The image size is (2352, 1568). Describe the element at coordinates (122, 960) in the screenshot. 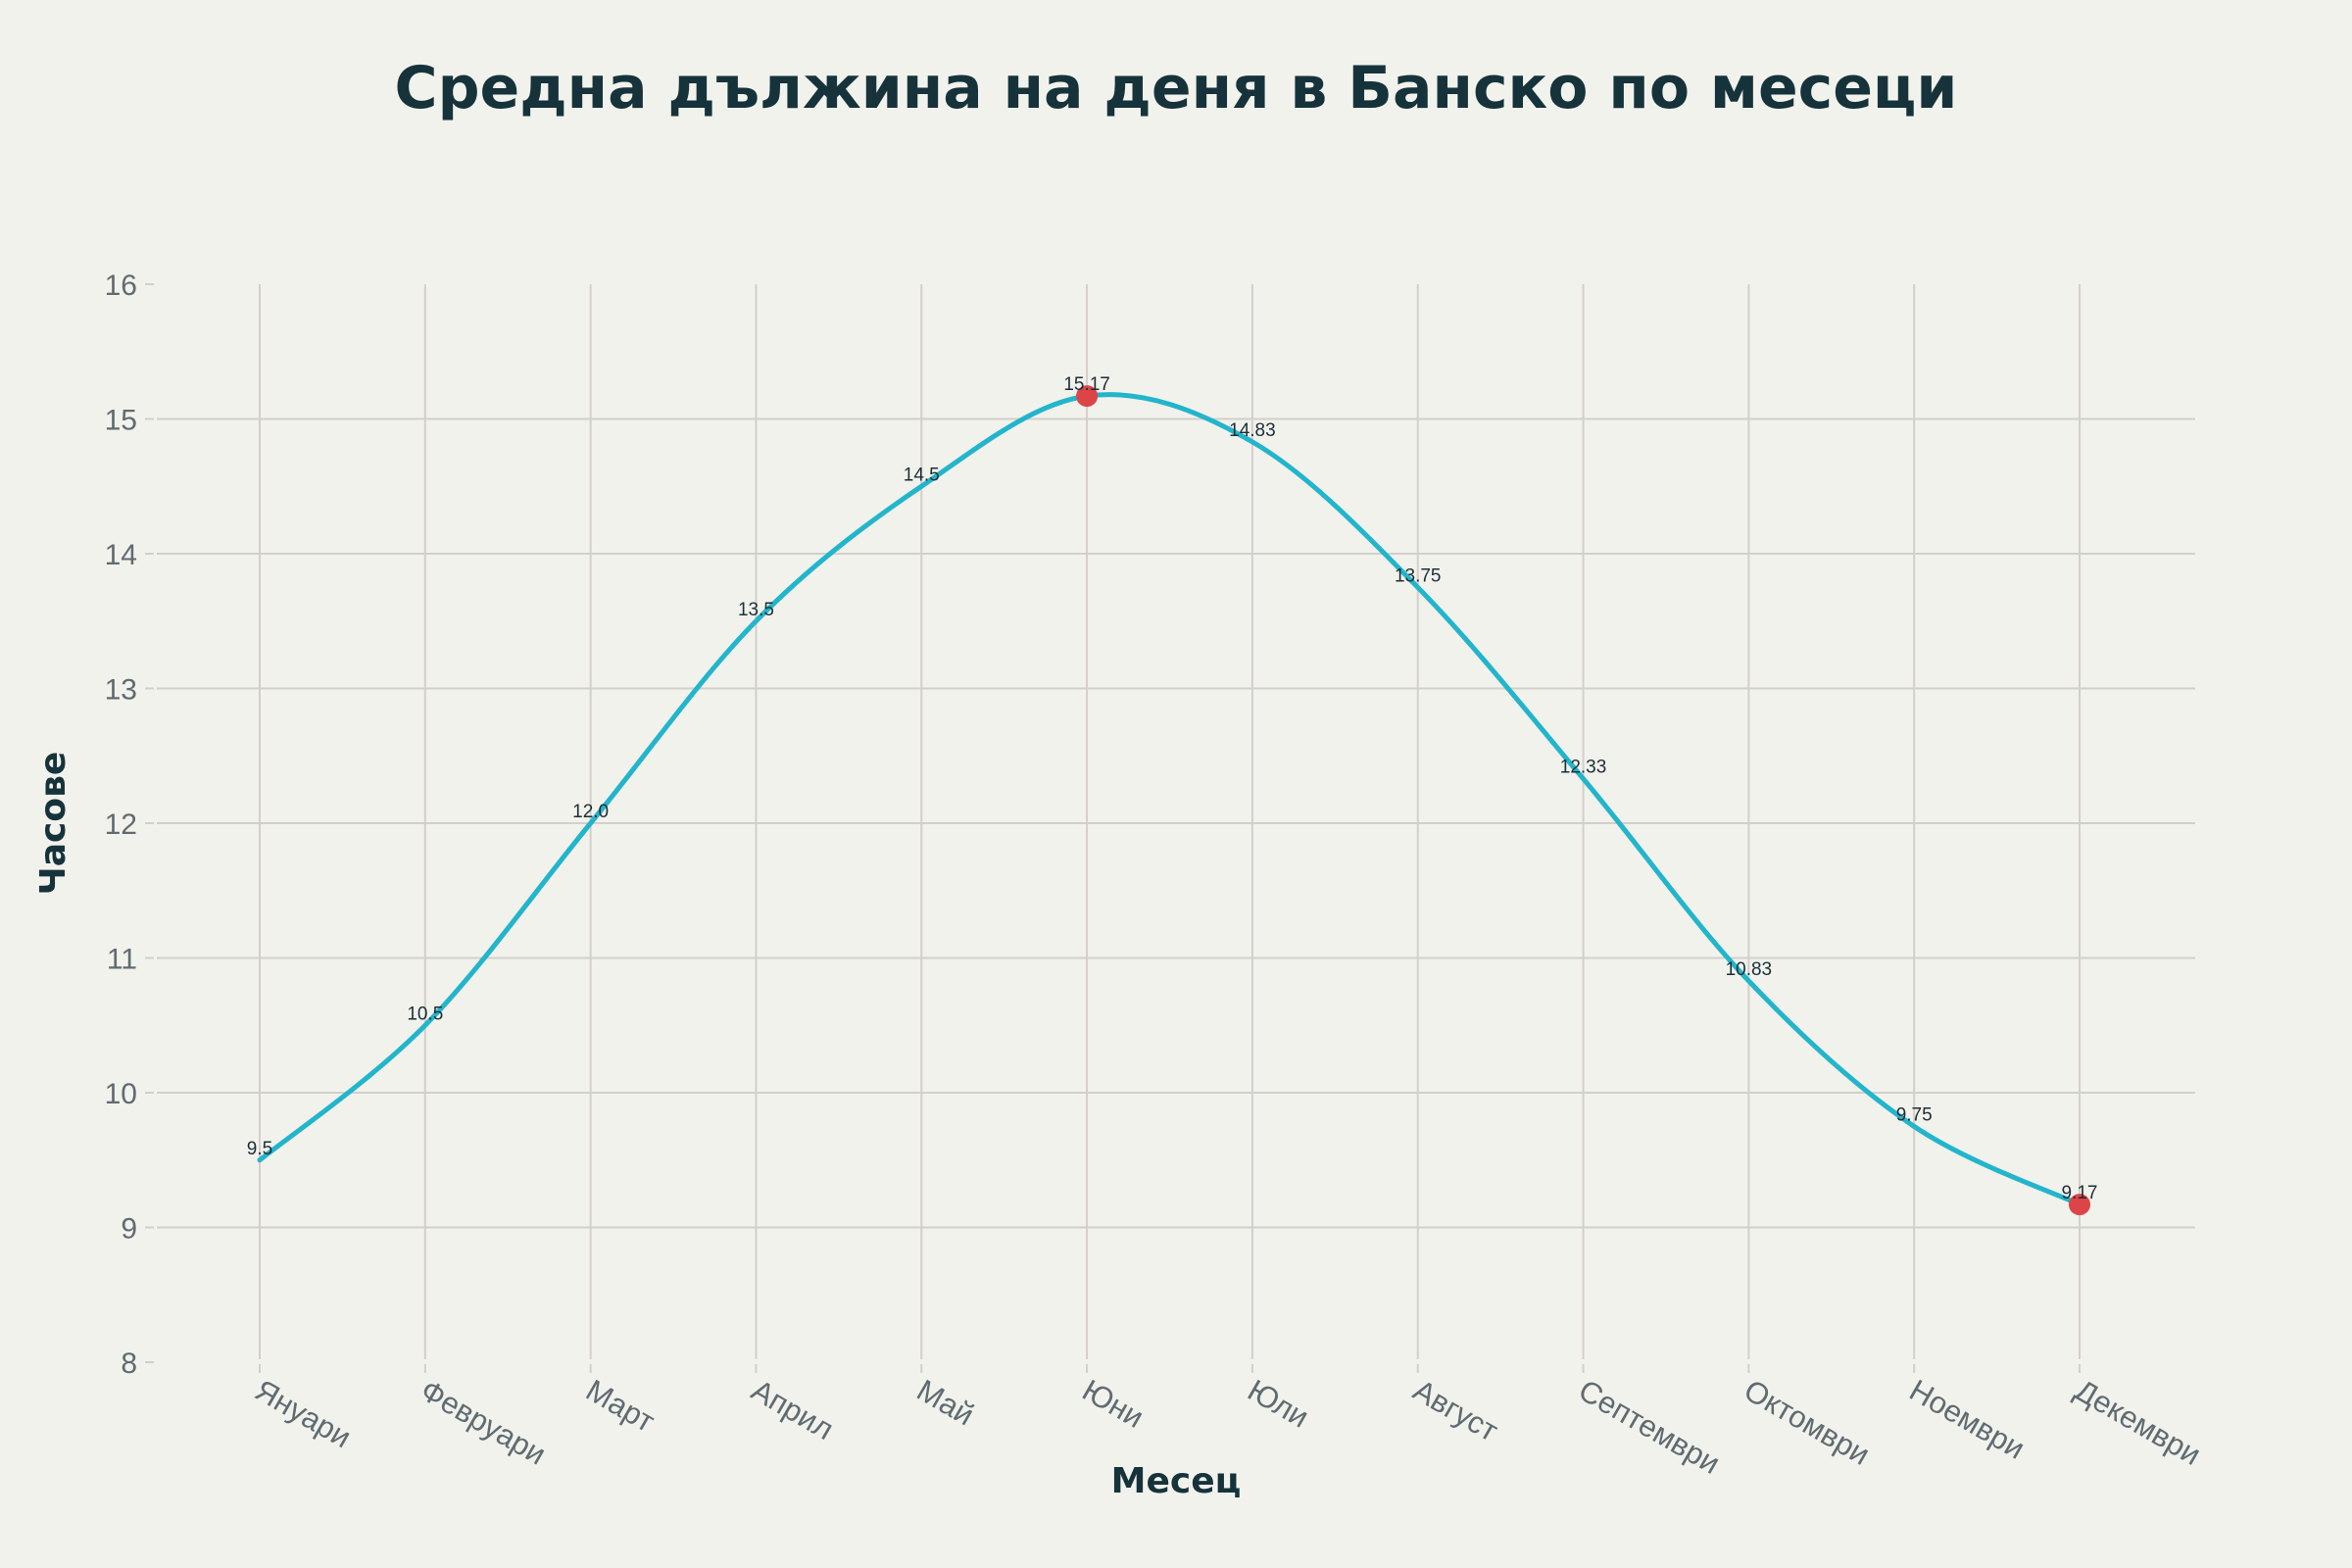

I see `y-tick-label: 11` at that location.